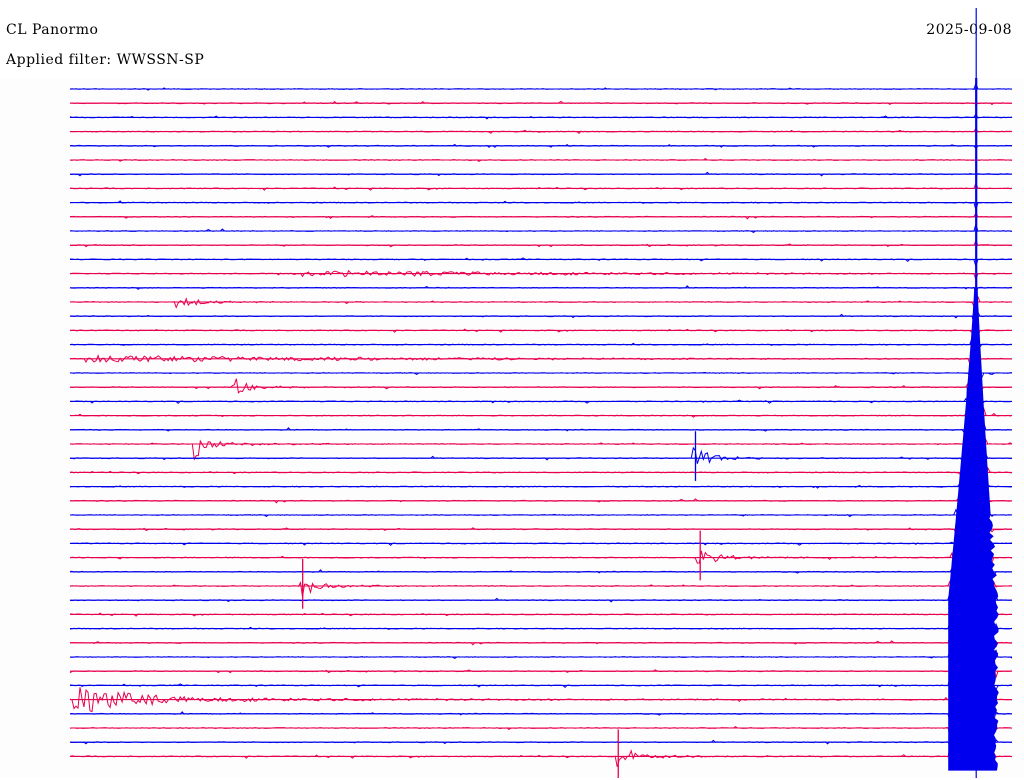  I want to click on main-event-saturation, so click(973, 529).